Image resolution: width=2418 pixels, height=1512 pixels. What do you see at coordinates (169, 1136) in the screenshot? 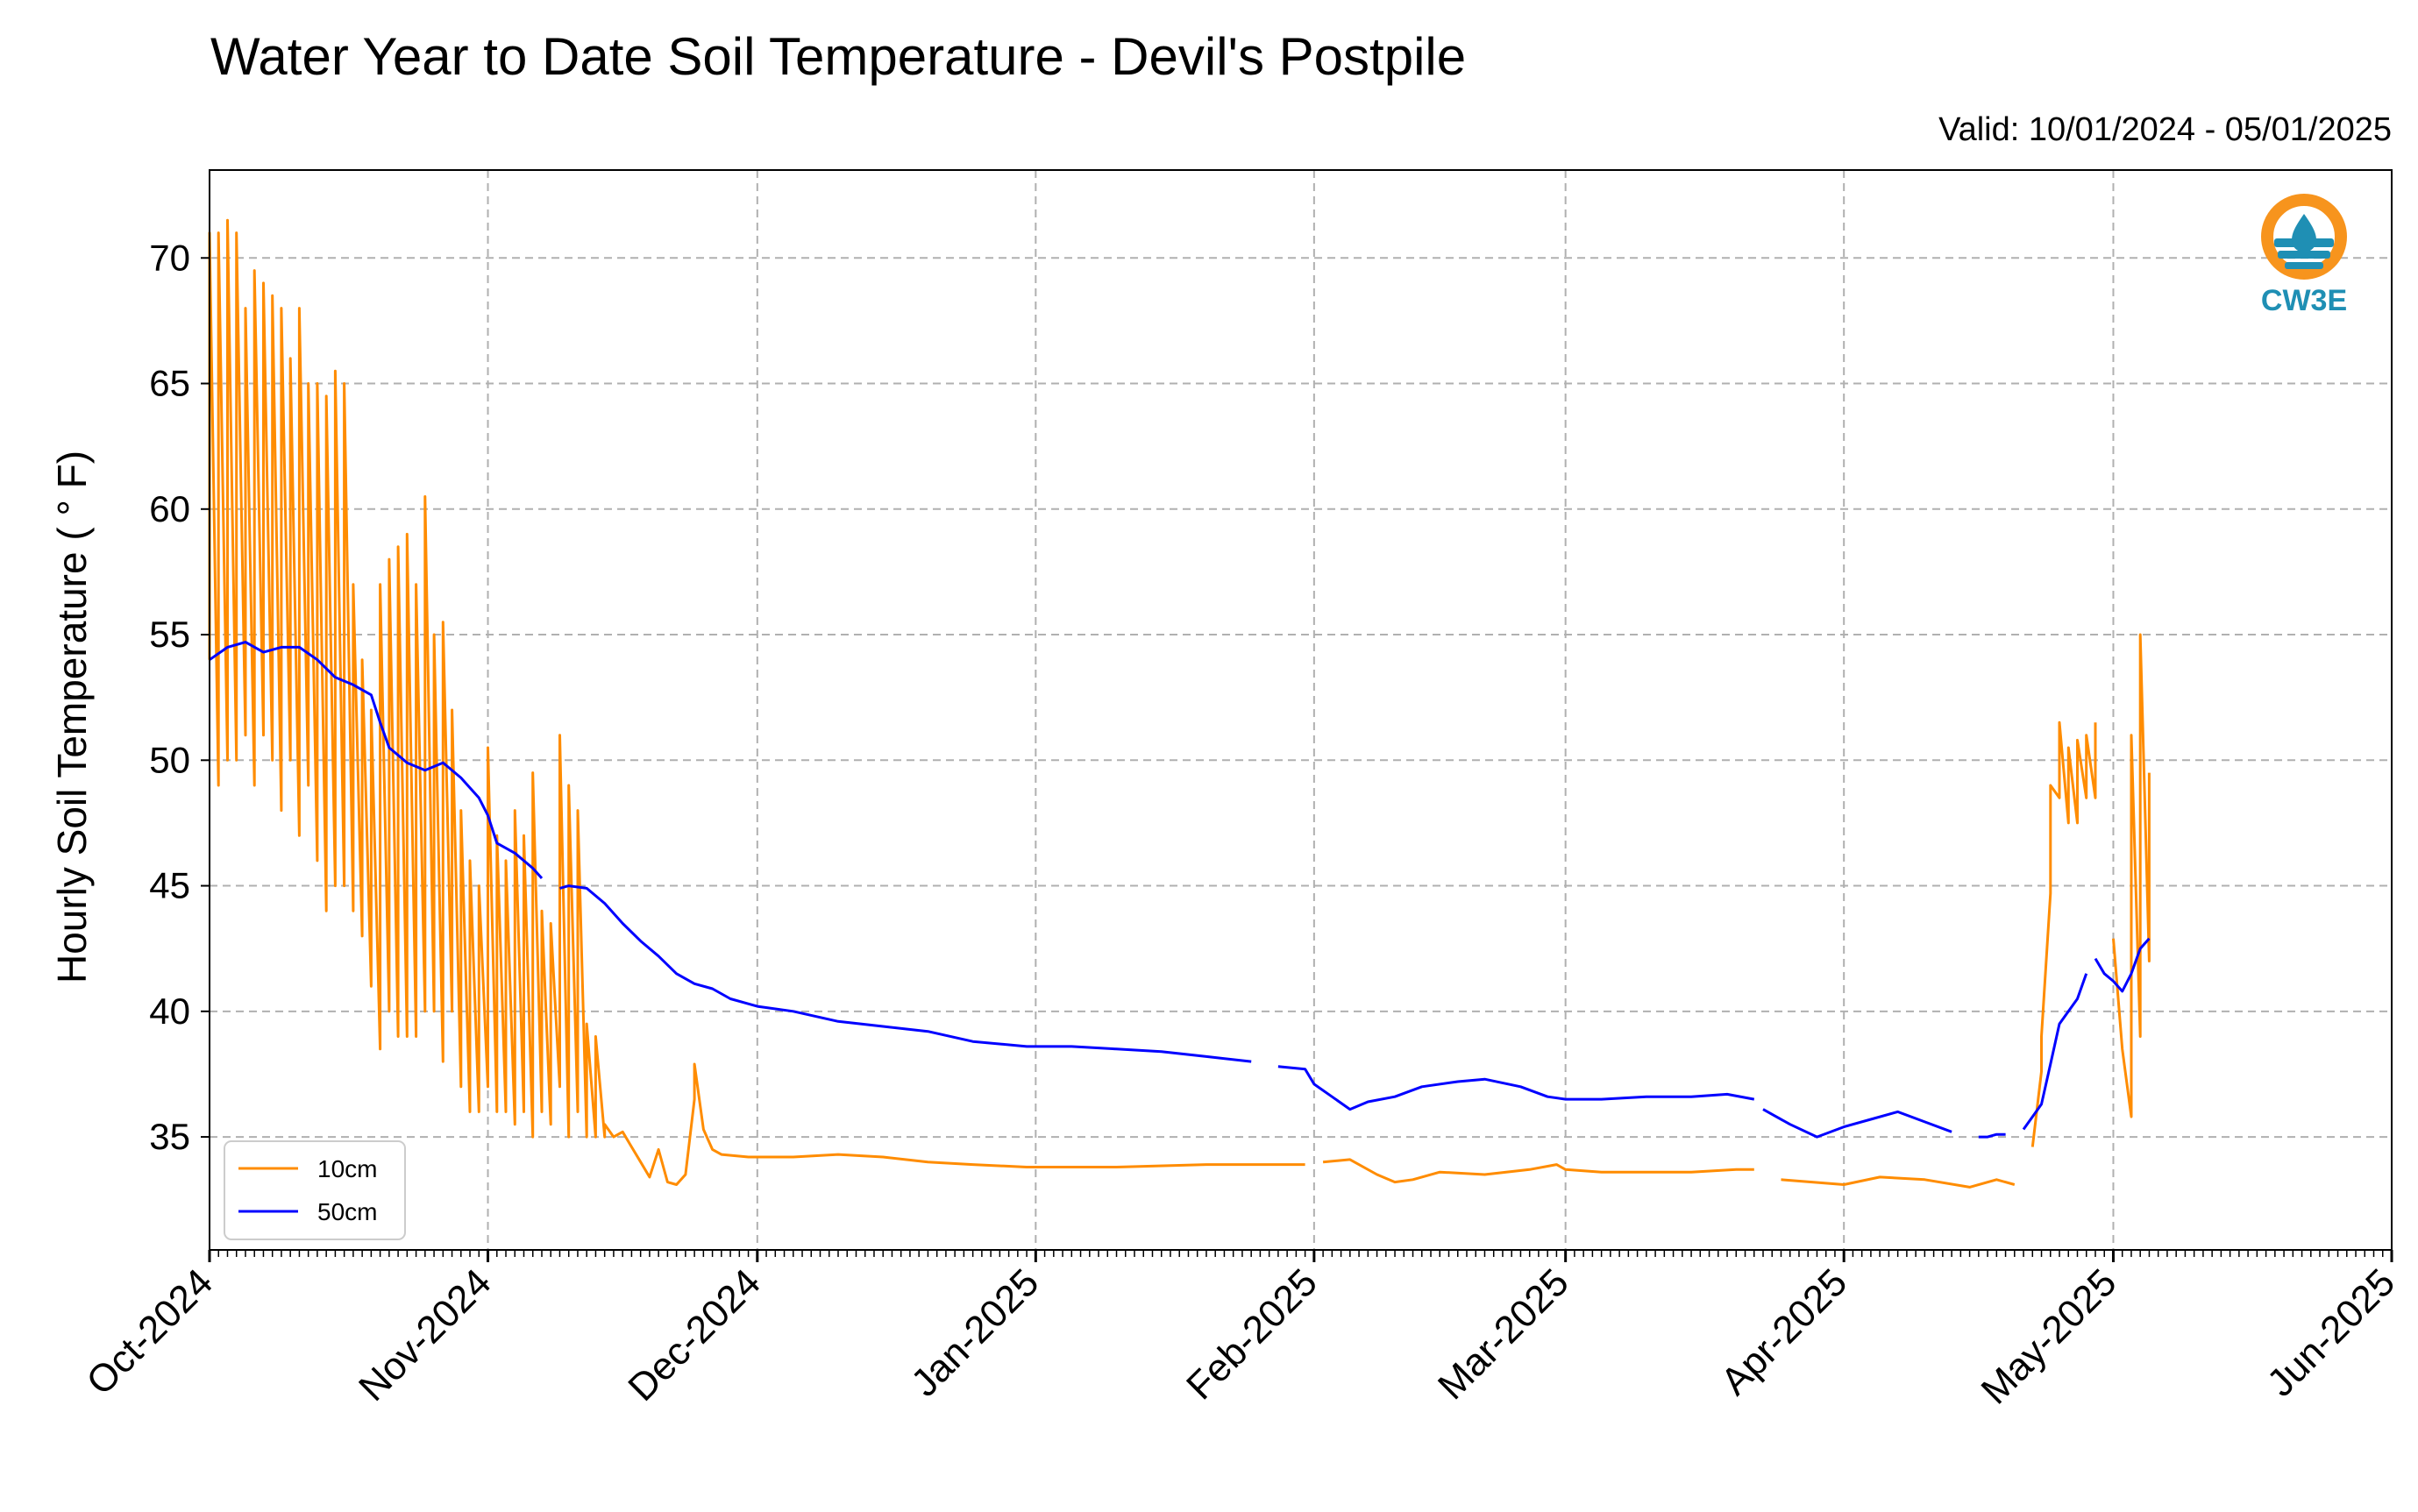
I see `y-tick-label: 35` at bounding box center [169, 1136].